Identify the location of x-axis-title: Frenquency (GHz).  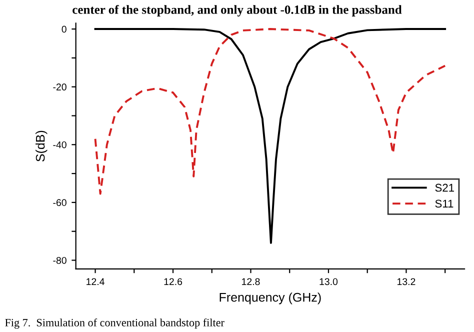
(270, 298).